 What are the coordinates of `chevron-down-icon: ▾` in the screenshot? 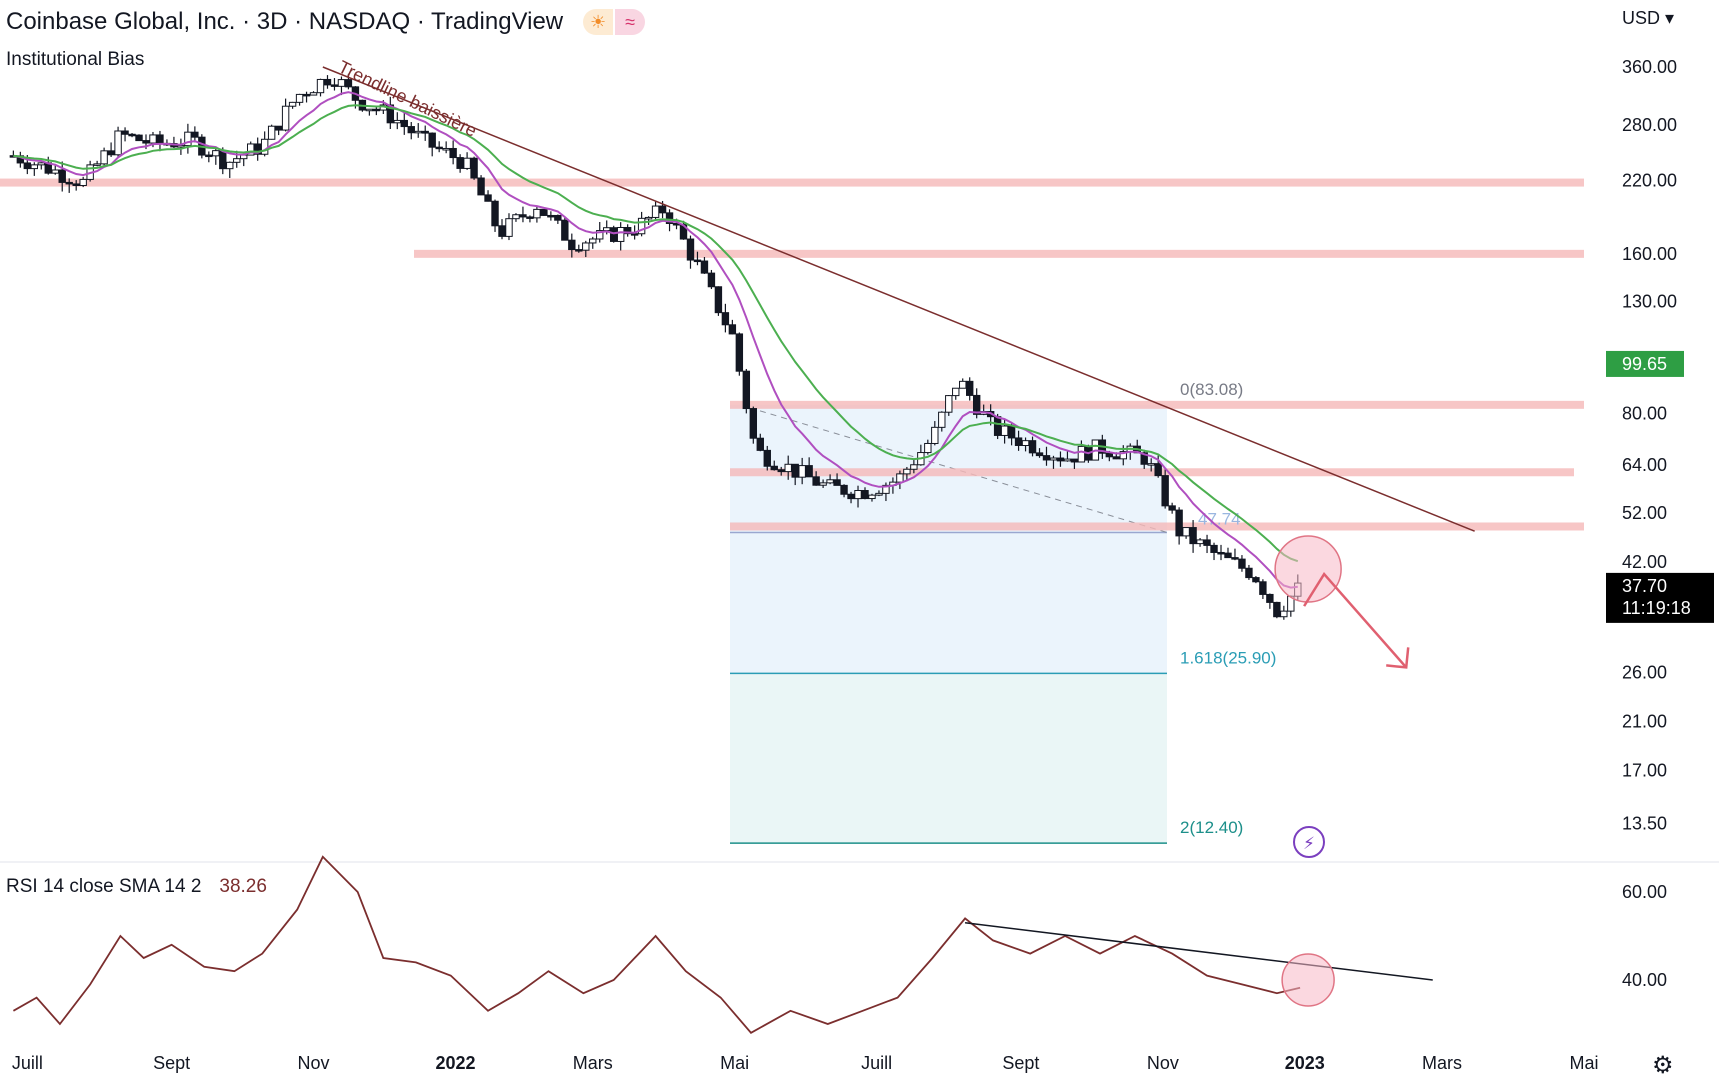 It's located at (1670, 18).